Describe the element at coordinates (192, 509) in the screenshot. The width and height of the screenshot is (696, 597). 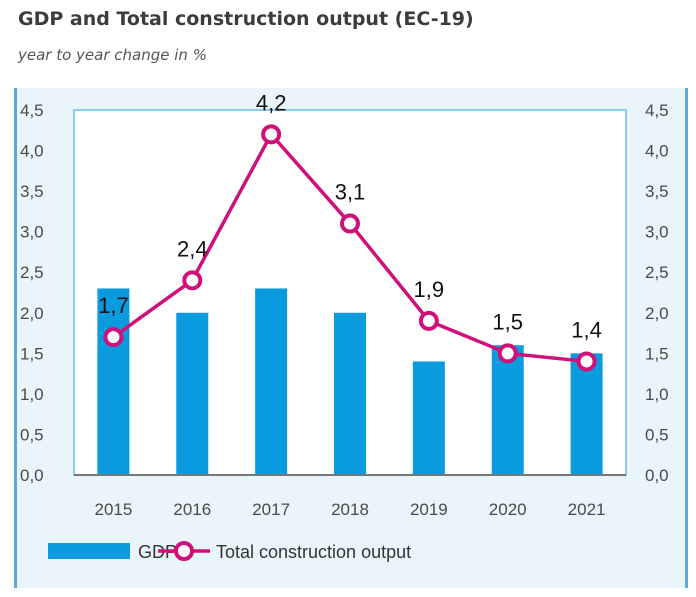
I see `x-tick: 2016` at that location.